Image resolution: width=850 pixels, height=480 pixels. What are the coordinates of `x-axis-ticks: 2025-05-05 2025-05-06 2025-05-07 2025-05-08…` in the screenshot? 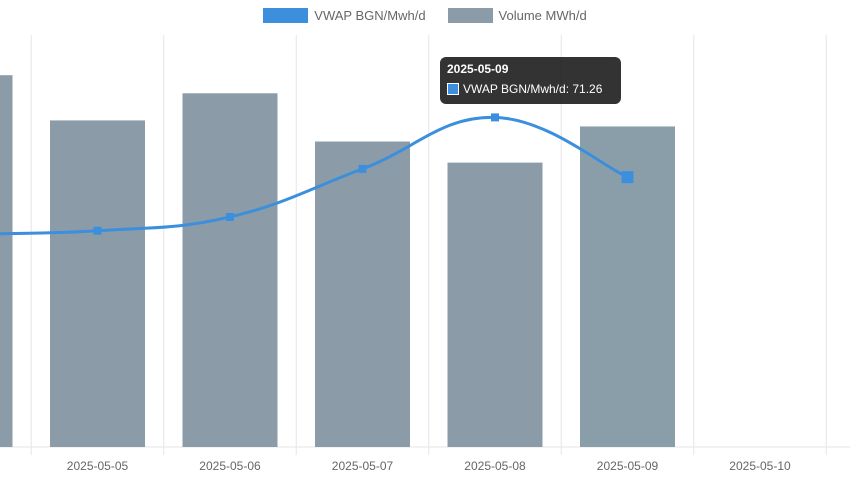 It's located at (429, 466).